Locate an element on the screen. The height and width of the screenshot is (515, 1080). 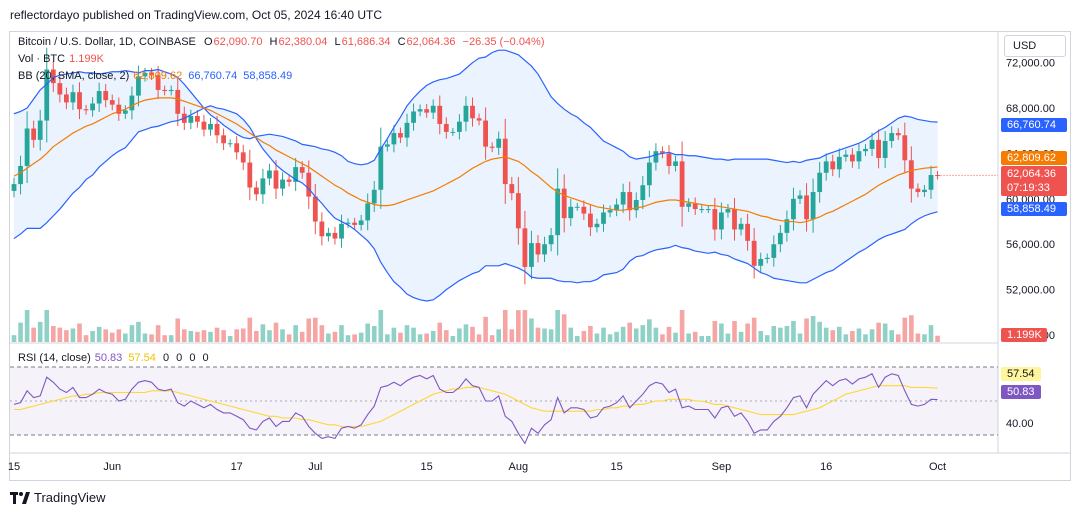
time-tick-label: Jul is located at coordinates (315, 467).